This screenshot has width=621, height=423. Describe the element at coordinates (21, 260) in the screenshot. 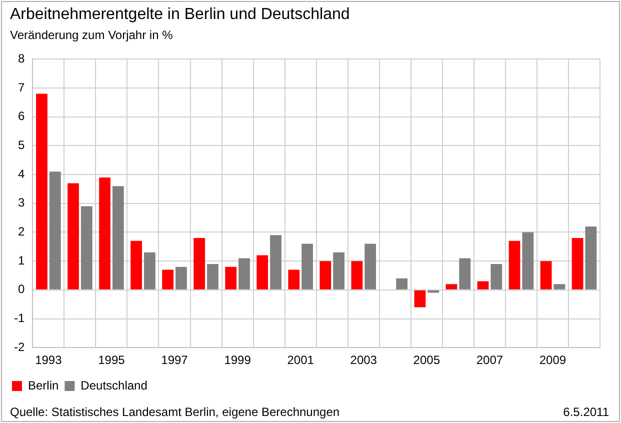

I see `y-tick-label: 1` at that location.